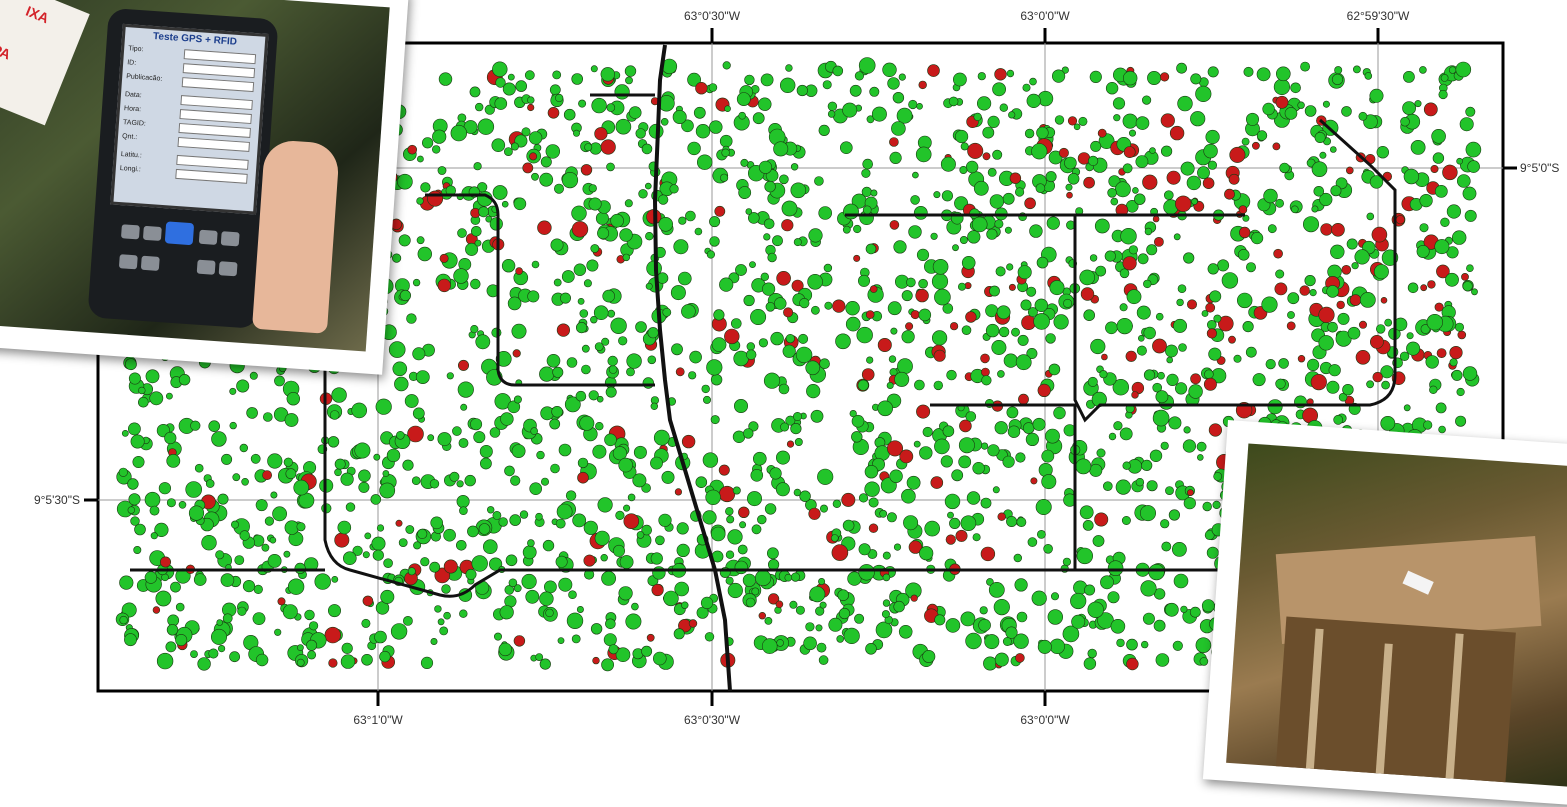 The image size is (1567, 807). Describe the element at coordinates (132, 109) in the screenshot. I see `screen-field-label: Hora:` at that location.